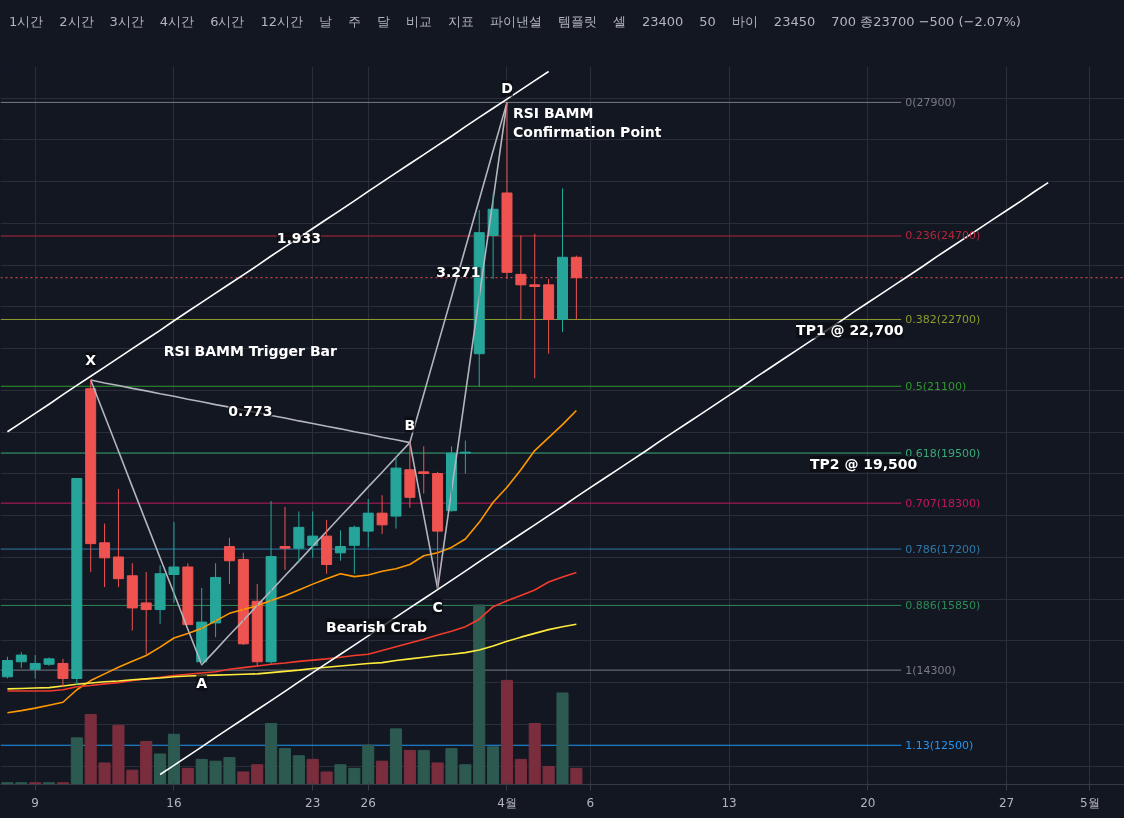 Image resolution: width=1124 pixels, height=825 pixels. What do you see at coordinates (729, 802) in the screenshot?
I see `x-tick-label: 13` at bounding box center [729, 802].